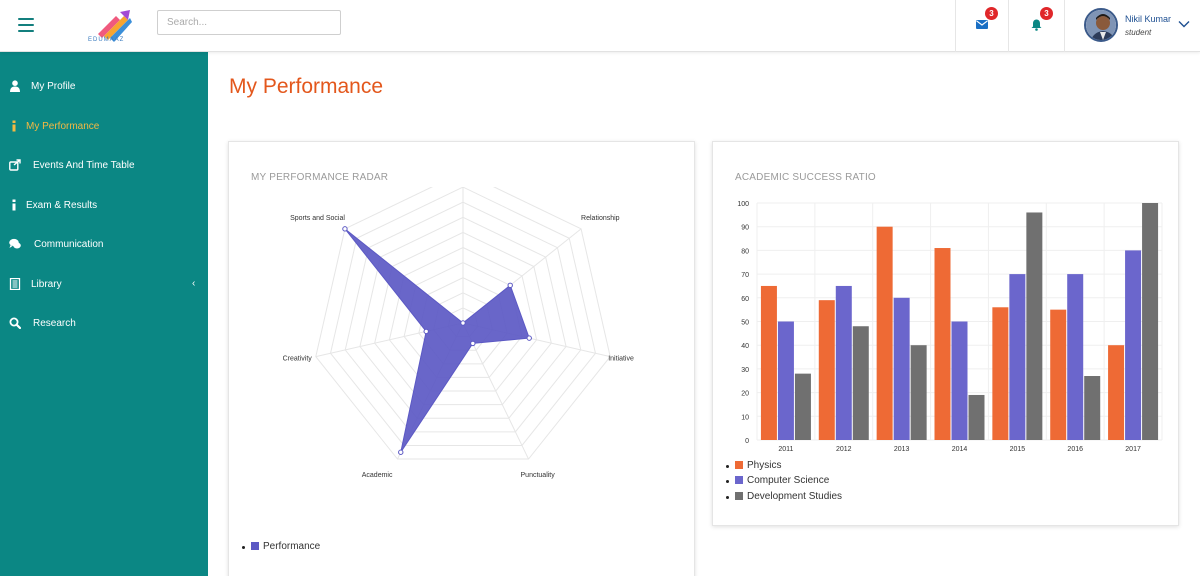 Image resolution: width=1200 pixels, height=576 pixels. I want to click on bar-physics-2015, so click(1000, 373).